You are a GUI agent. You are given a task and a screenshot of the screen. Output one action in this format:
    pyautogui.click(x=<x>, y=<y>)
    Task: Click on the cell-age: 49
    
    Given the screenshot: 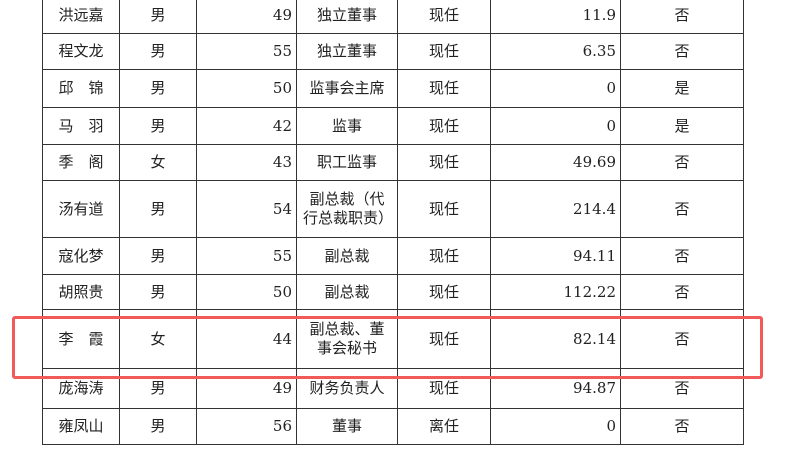 What is the action you would take?
    pyautogui.click(x=246, y=17)
    